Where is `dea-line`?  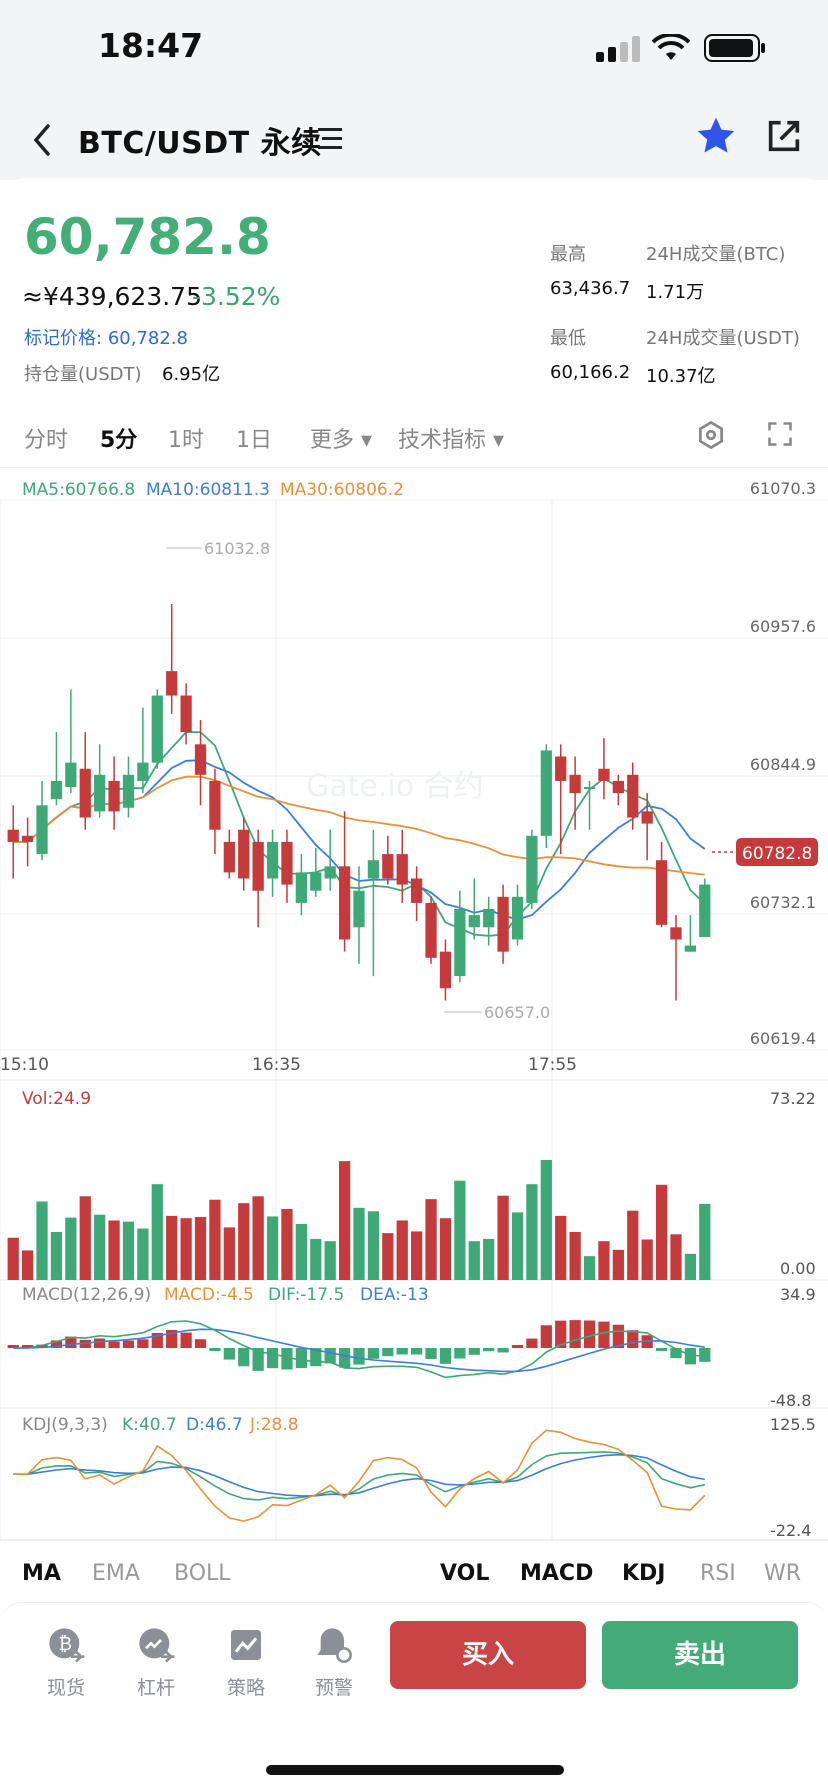 dea-line is located at coordinates (359, 1350).